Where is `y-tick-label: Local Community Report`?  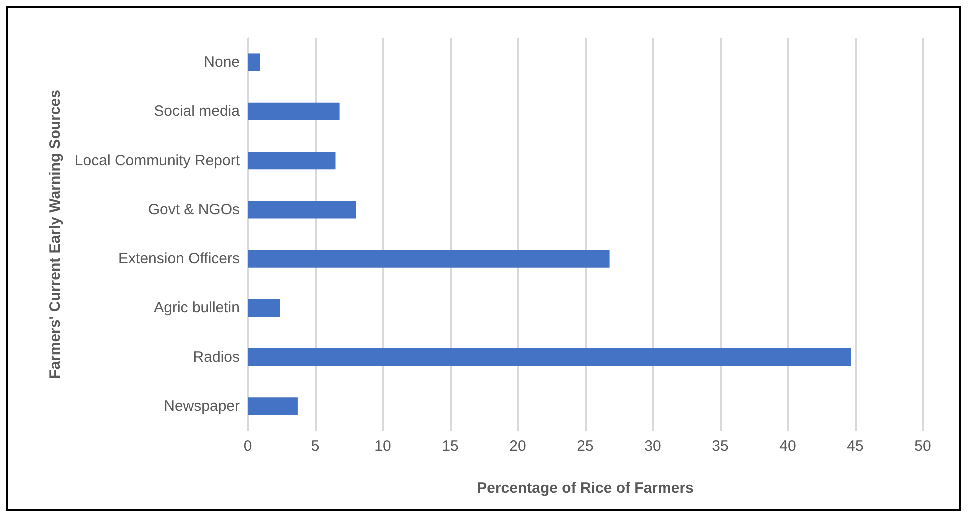
y-tick-label: Local Community Report is located at coordinates (157, 161).